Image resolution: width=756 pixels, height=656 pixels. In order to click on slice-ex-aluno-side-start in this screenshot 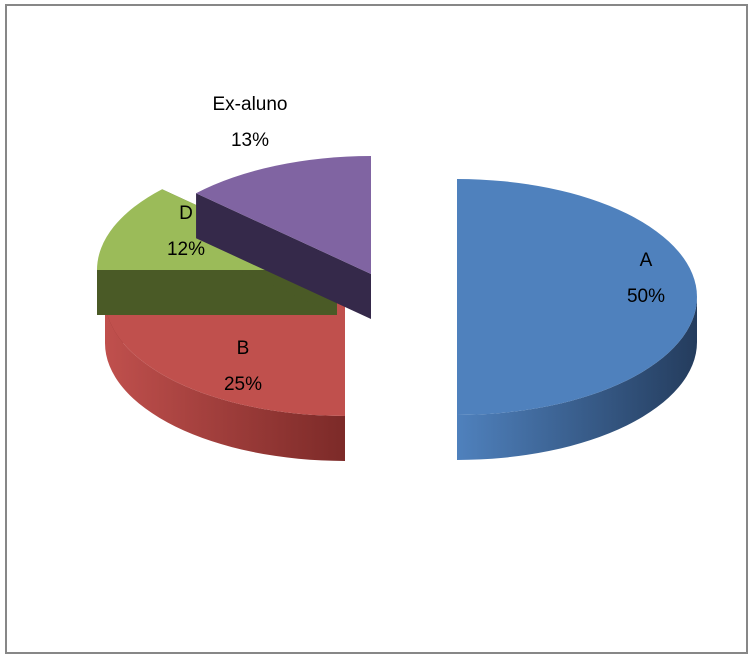, I will do `click(283, 256)`.